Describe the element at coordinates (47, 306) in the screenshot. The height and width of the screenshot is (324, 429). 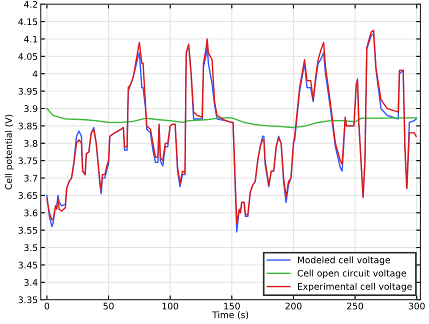
I see `x-tick-label: 0` at that location.